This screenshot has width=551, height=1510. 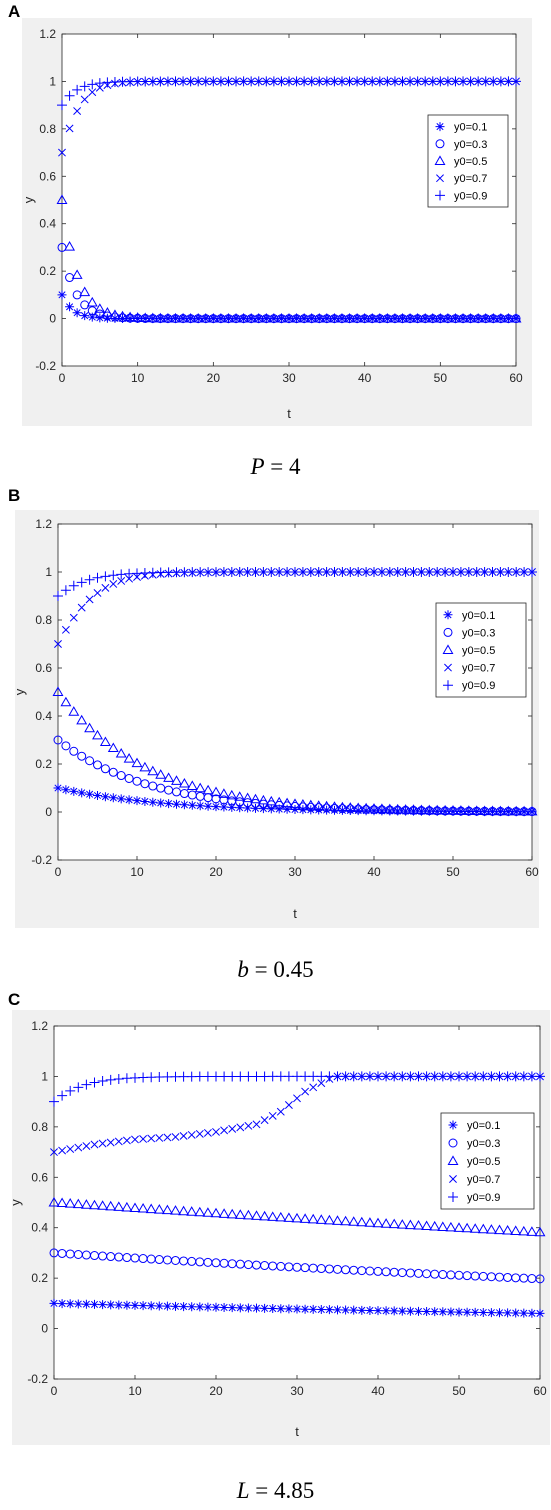 I want to click on series-y0=0.9, so click(x=297, y=1089).